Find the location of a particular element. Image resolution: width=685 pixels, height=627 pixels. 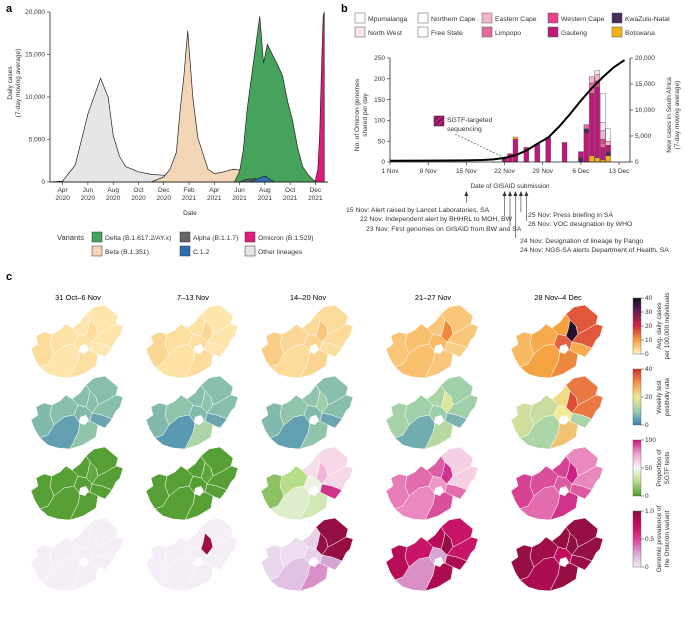

panel-a-ytick-label: 5,000 is located at coordinates (37, 140).